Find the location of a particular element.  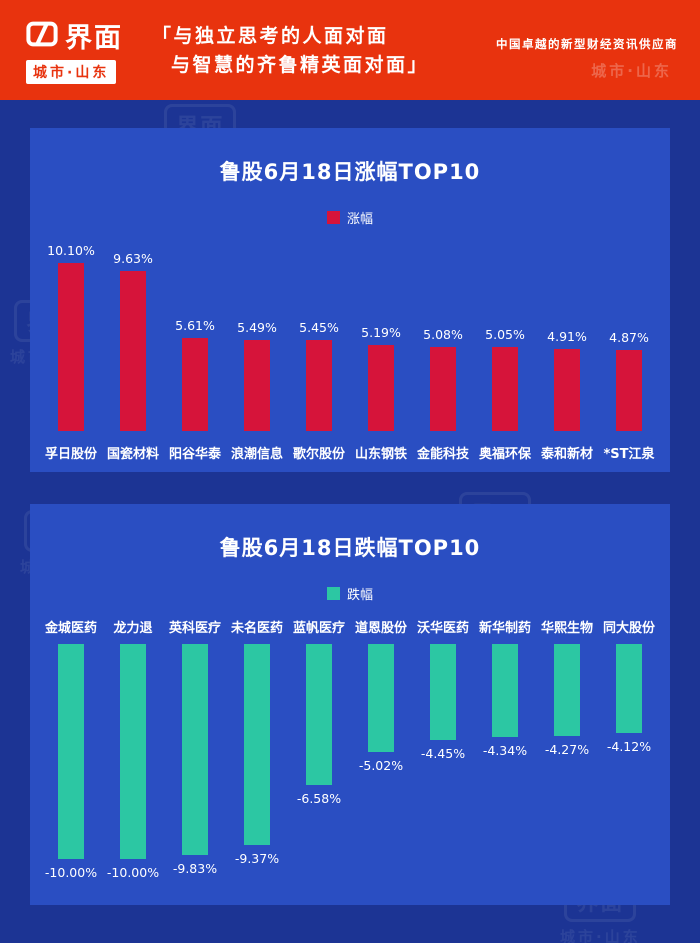

bar-category-label: 孚日股份 is located at coordinates (70, 454).